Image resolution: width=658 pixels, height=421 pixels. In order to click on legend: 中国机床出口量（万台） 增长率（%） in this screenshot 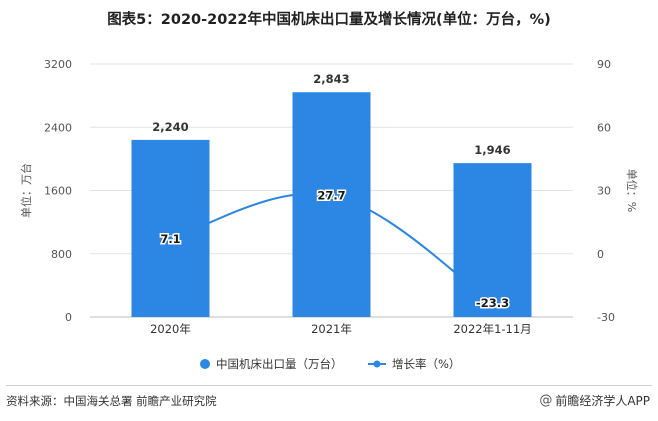, I will do `click(330, 364)`.